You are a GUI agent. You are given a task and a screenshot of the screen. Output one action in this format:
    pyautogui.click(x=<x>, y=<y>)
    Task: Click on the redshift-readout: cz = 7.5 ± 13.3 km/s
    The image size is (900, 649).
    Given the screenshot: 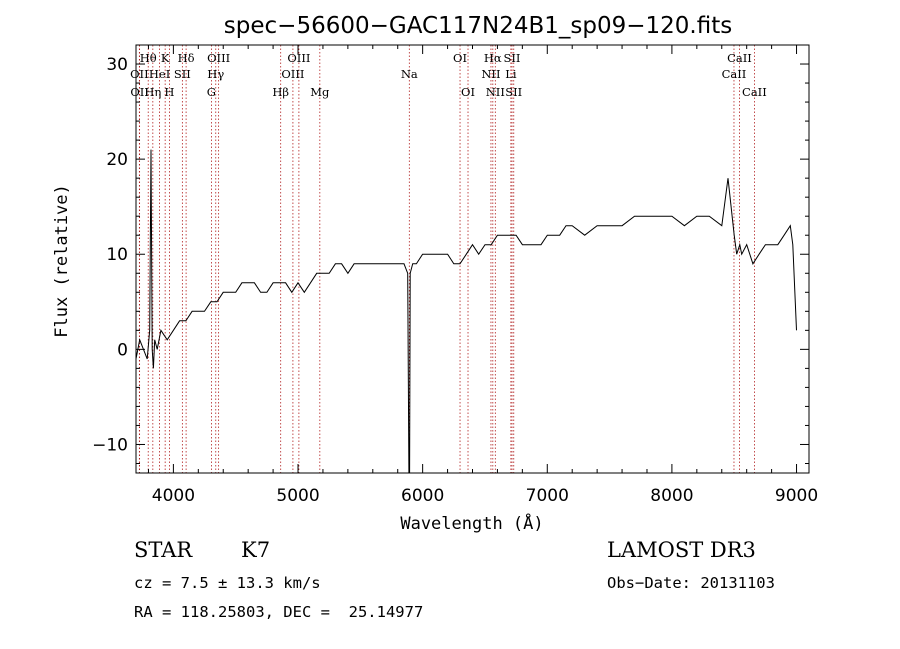 What is the action you would take?
    pyautogui.click(x=227, y=583)
    